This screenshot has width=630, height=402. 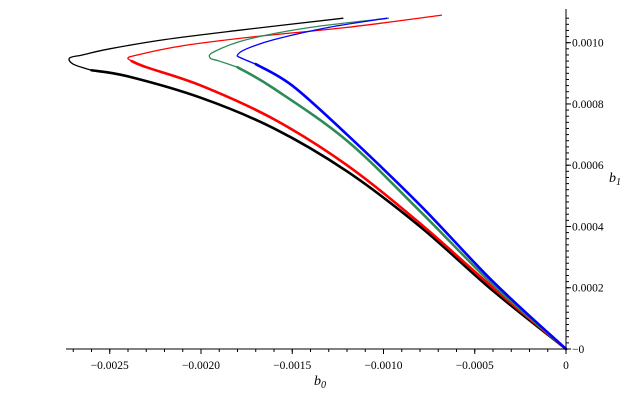 I want to click on x-axis-title: b0, so click(x=320, y=382).